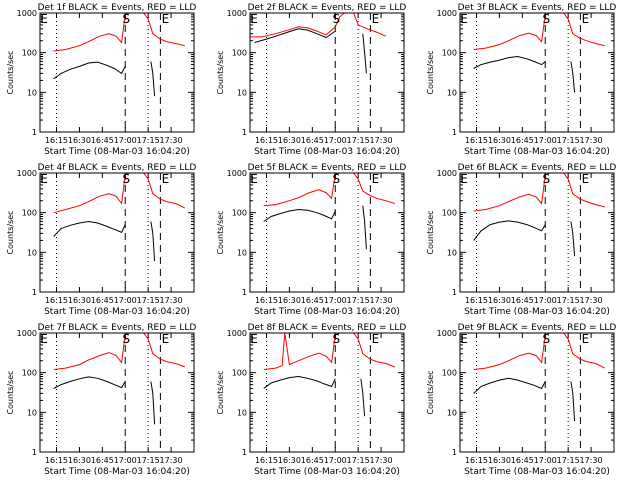  I want to click on chart-title: Det 5f BLACK = Events, RED = LLD, so click(327, 168).